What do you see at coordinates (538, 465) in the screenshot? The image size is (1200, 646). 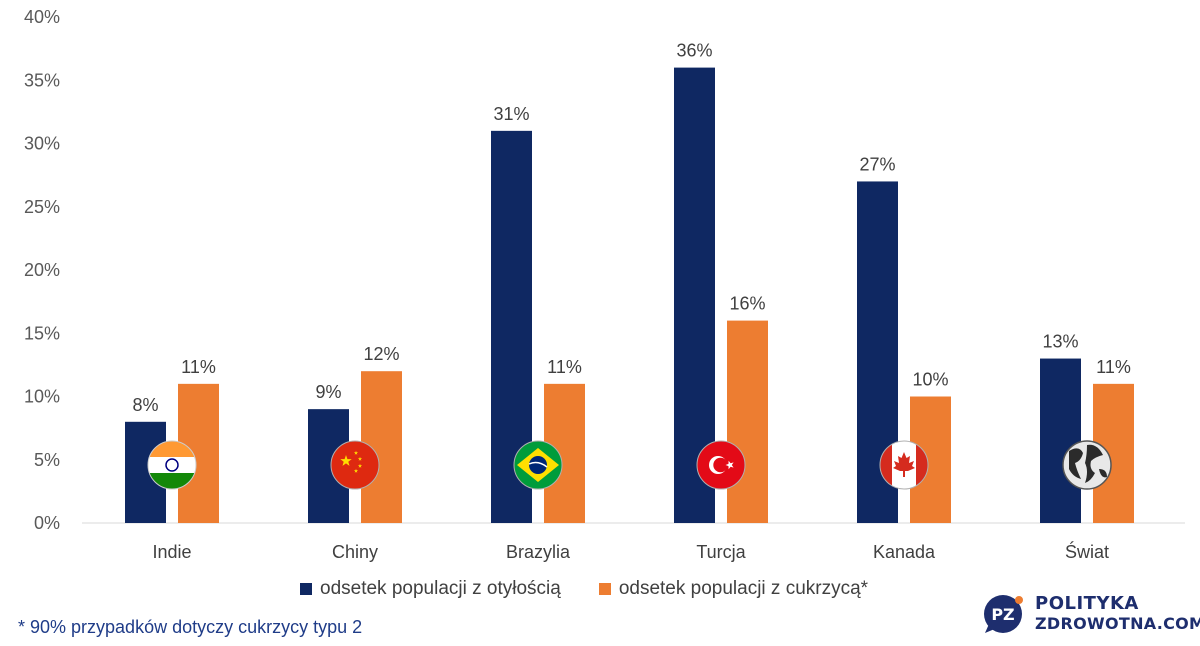 I see `brazil-flag-icon` at bounding box center [538, 465].